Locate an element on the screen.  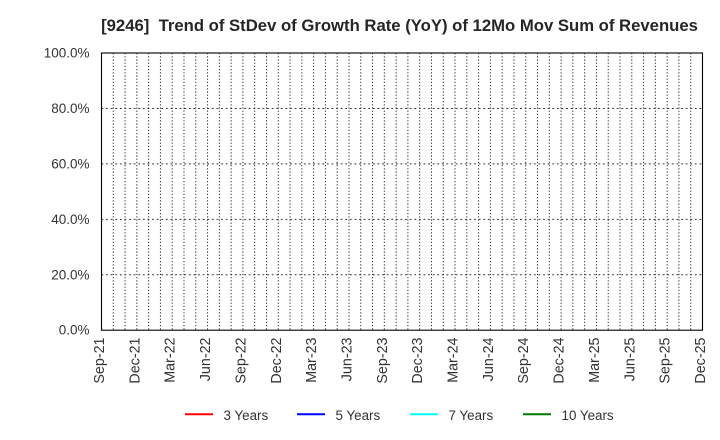
svg-text: Sep-25 is located at coordinates (666, 360).